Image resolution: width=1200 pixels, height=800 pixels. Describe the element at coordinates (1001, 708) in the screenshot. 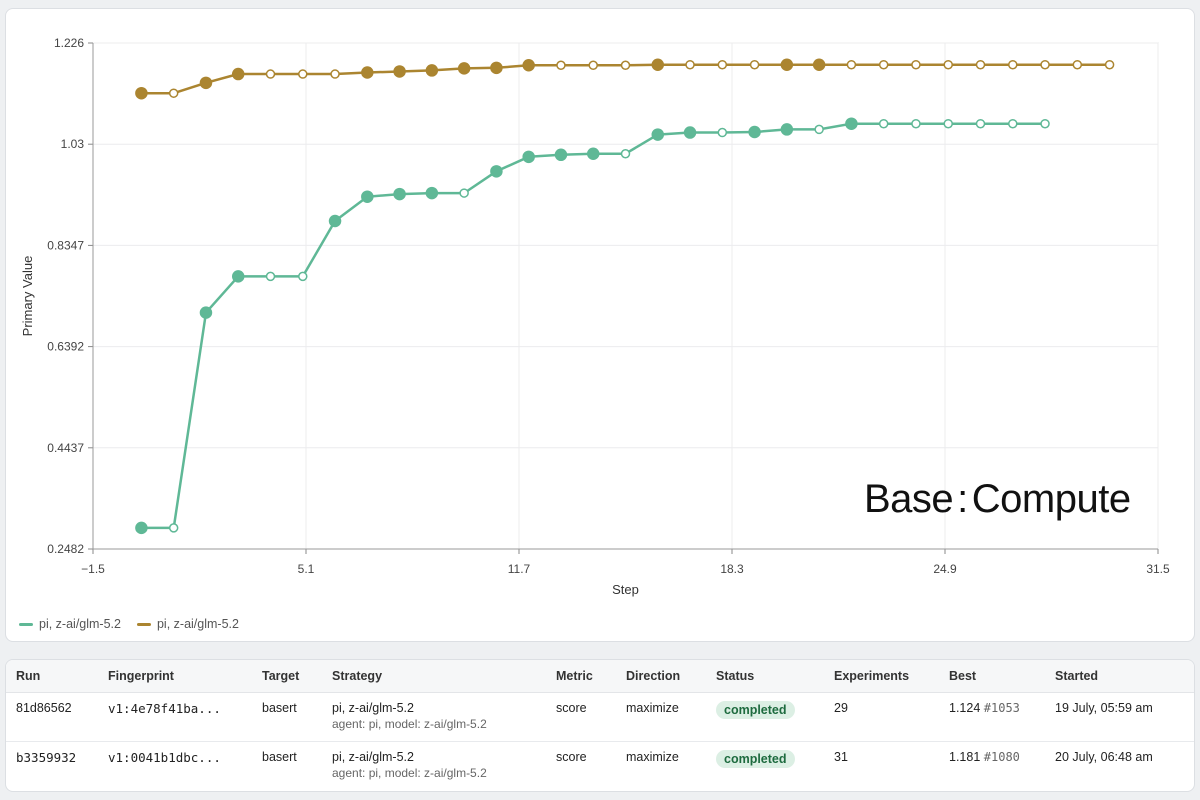

I see `best-experiment-link: #1053` at that location.